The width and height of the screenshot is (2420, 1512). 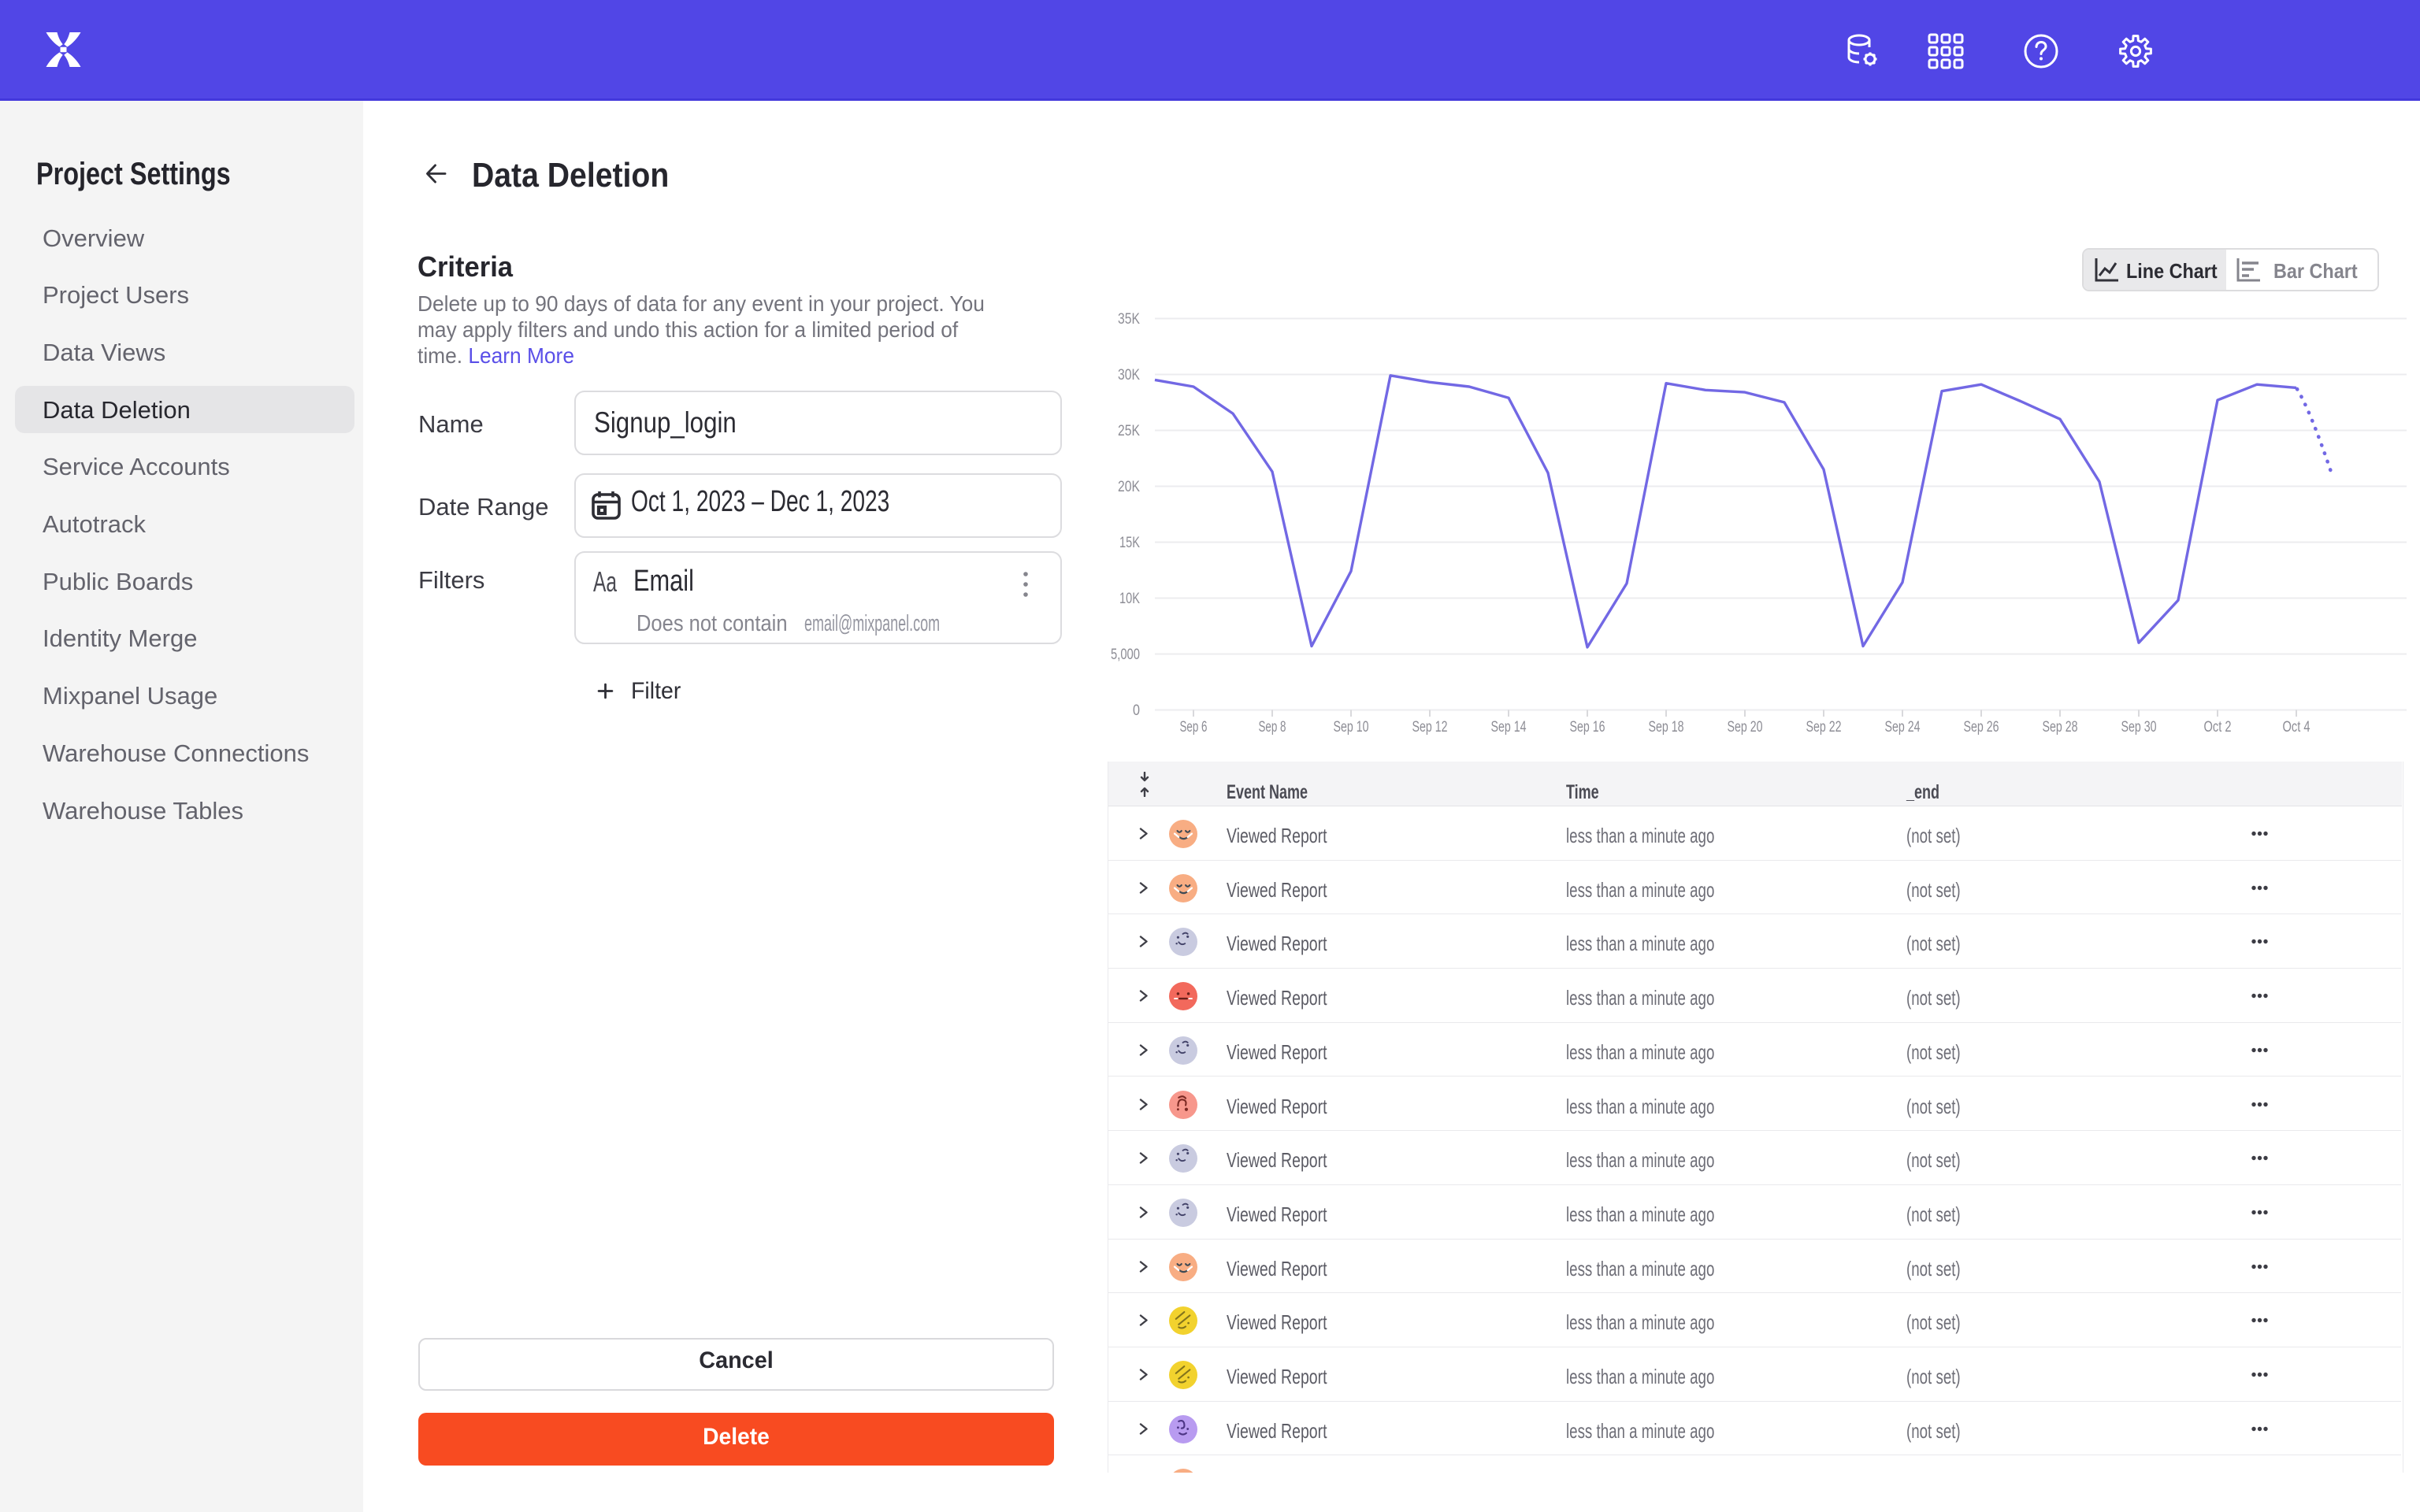 What do you see at coordinates (1129, 543) in the screenshot?
I see `svg-text: 15K` at bounding box center [1129, 543].